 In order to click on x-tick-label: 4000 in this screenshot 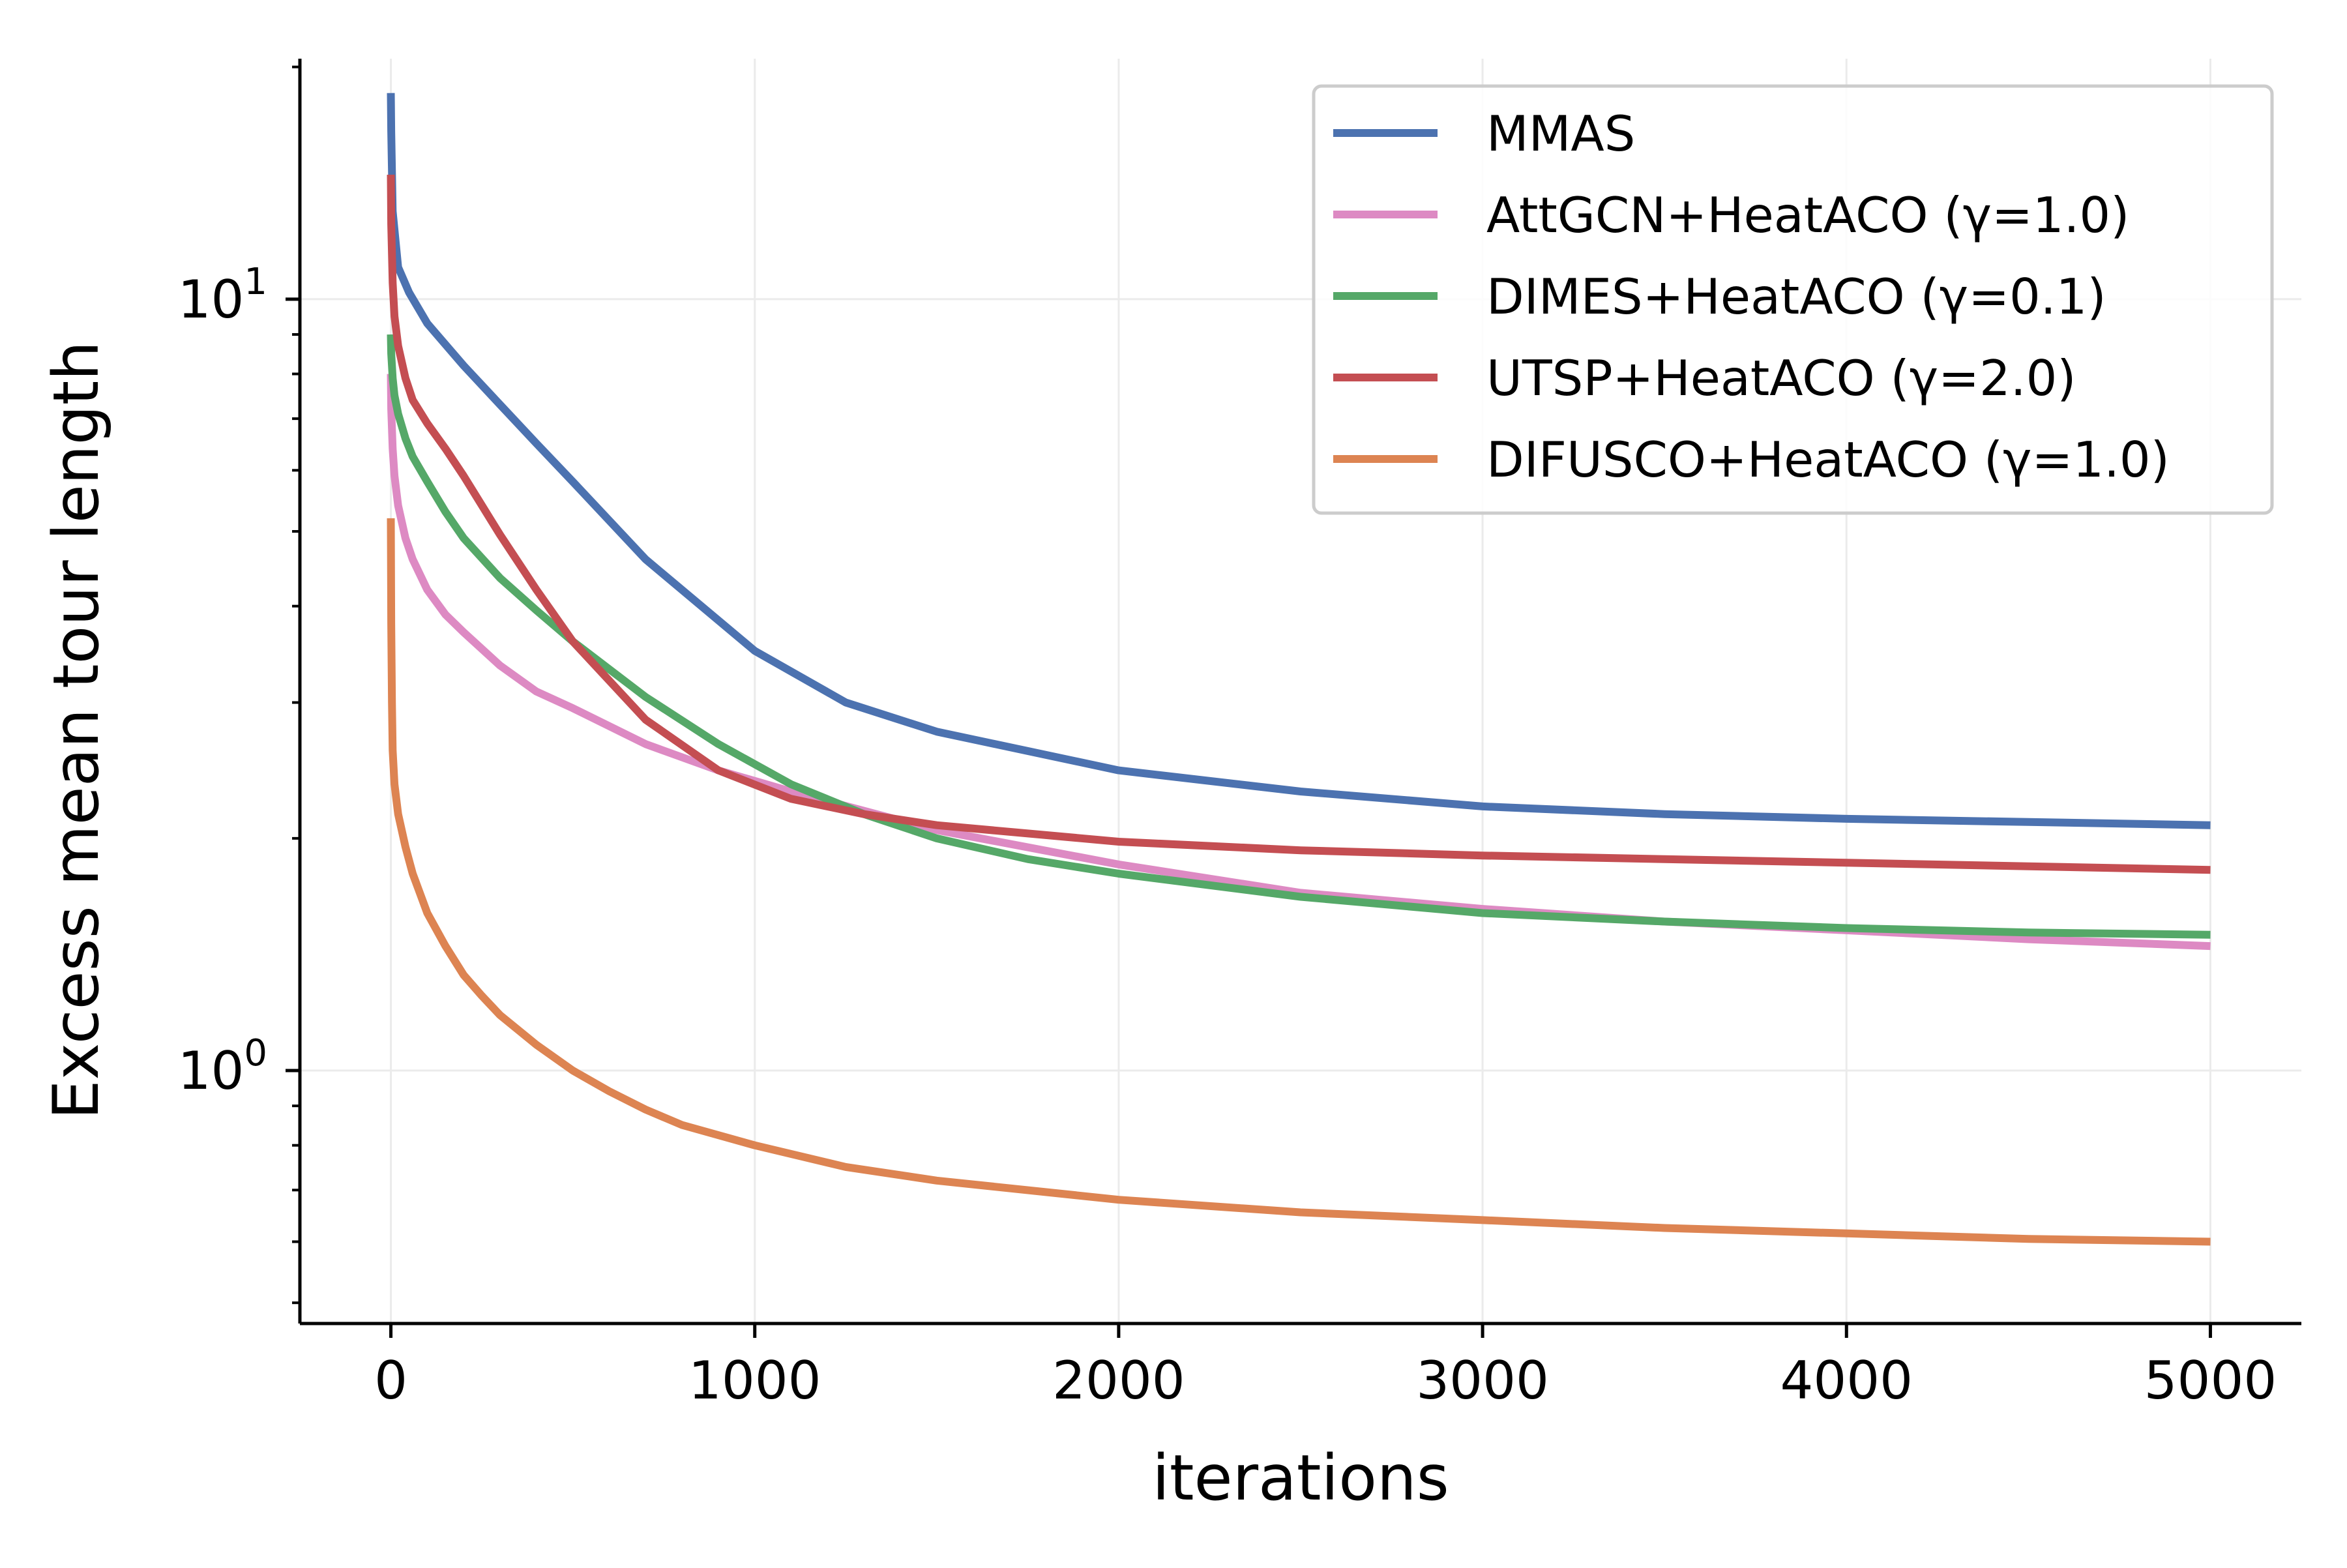, I will do `click(1847, 1380)`.